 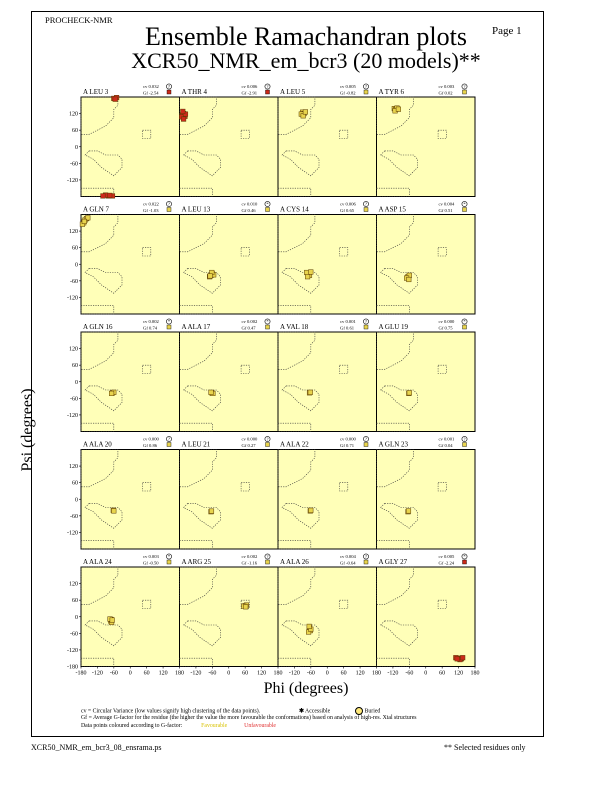 What do you see at coordinates (130, 674) in the screenshot?
I see `x-tick-label: 0` at bounding box center [130, 674].